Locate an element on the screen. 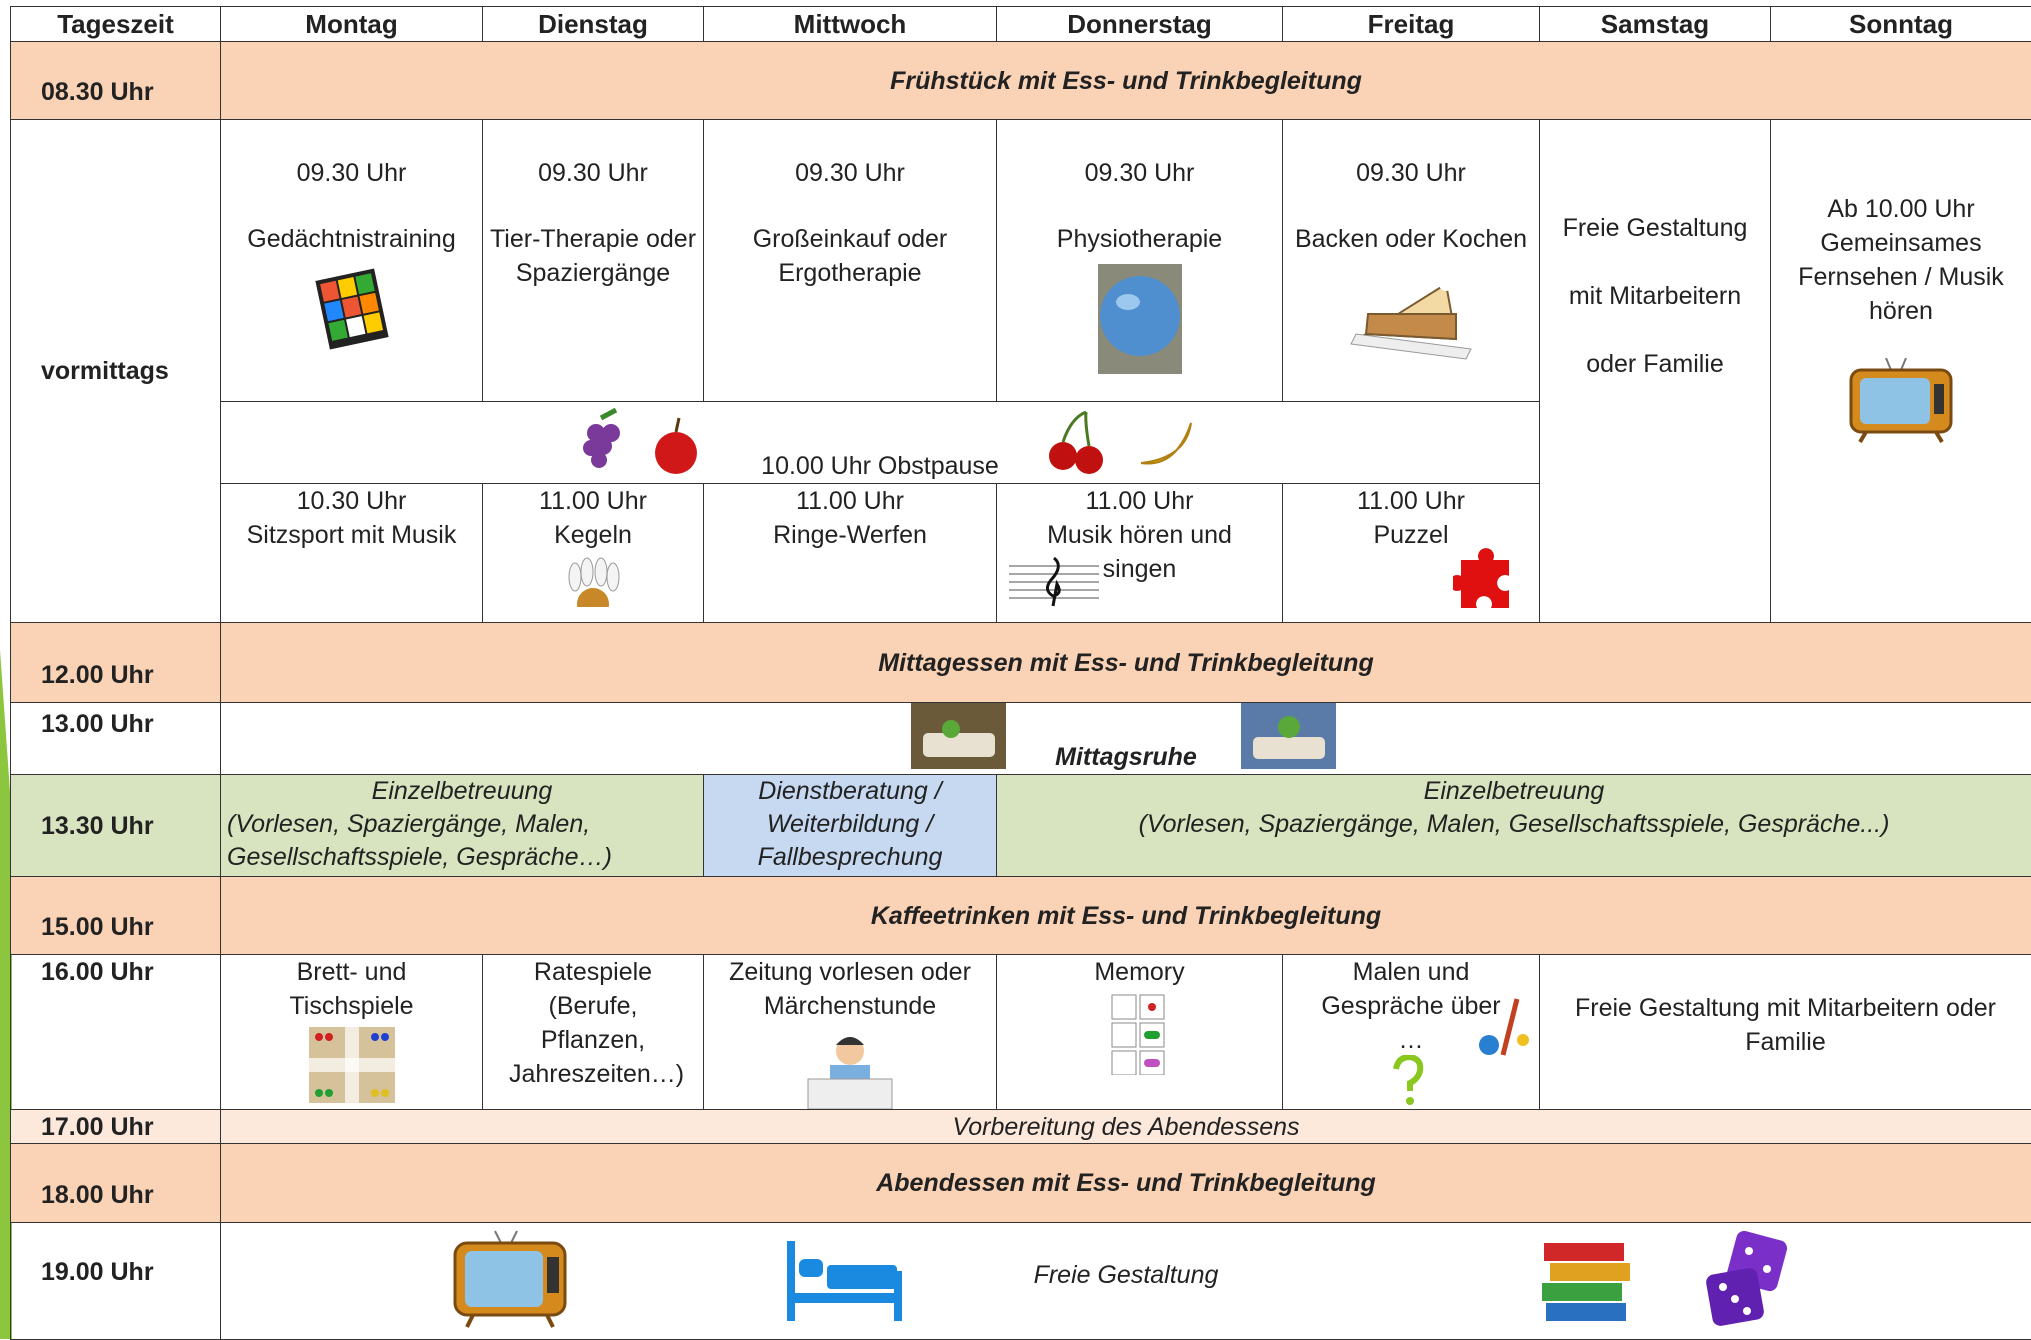 The height and width of the screenshot is (1340, 2031). activity-cell: Zeitung vorlesen oder Märchenstunde is located at coordinates (850, 1032).